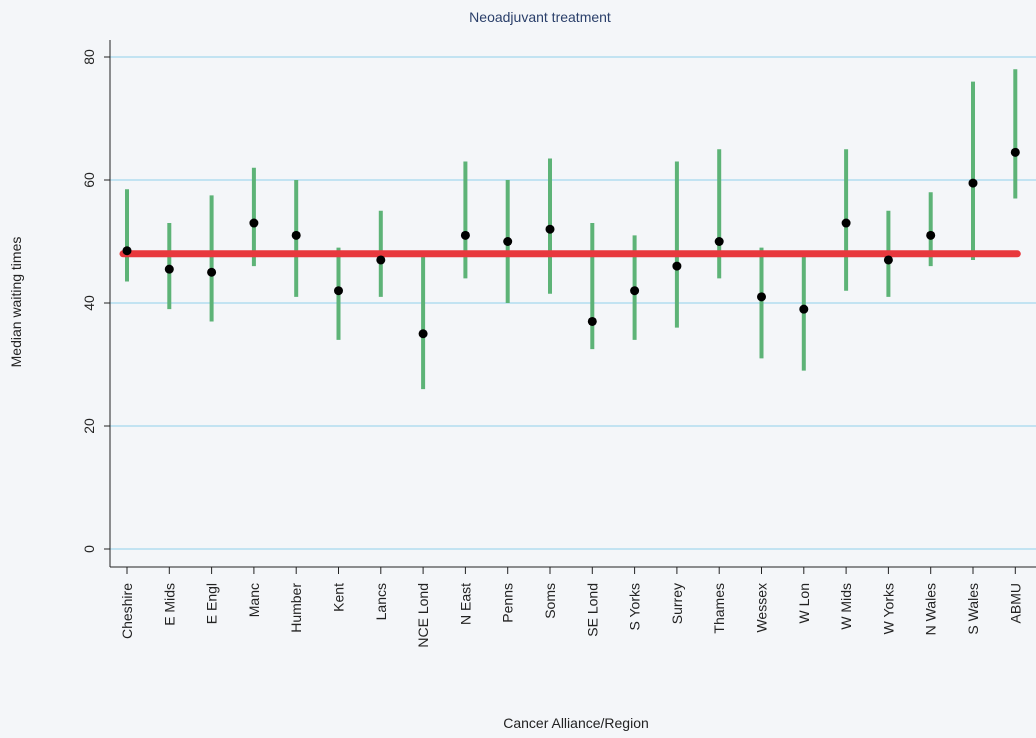 The height and width of the screenshot is (738, 1036). I want to click on x-tick-label: SE Lond, so click(592, 610).